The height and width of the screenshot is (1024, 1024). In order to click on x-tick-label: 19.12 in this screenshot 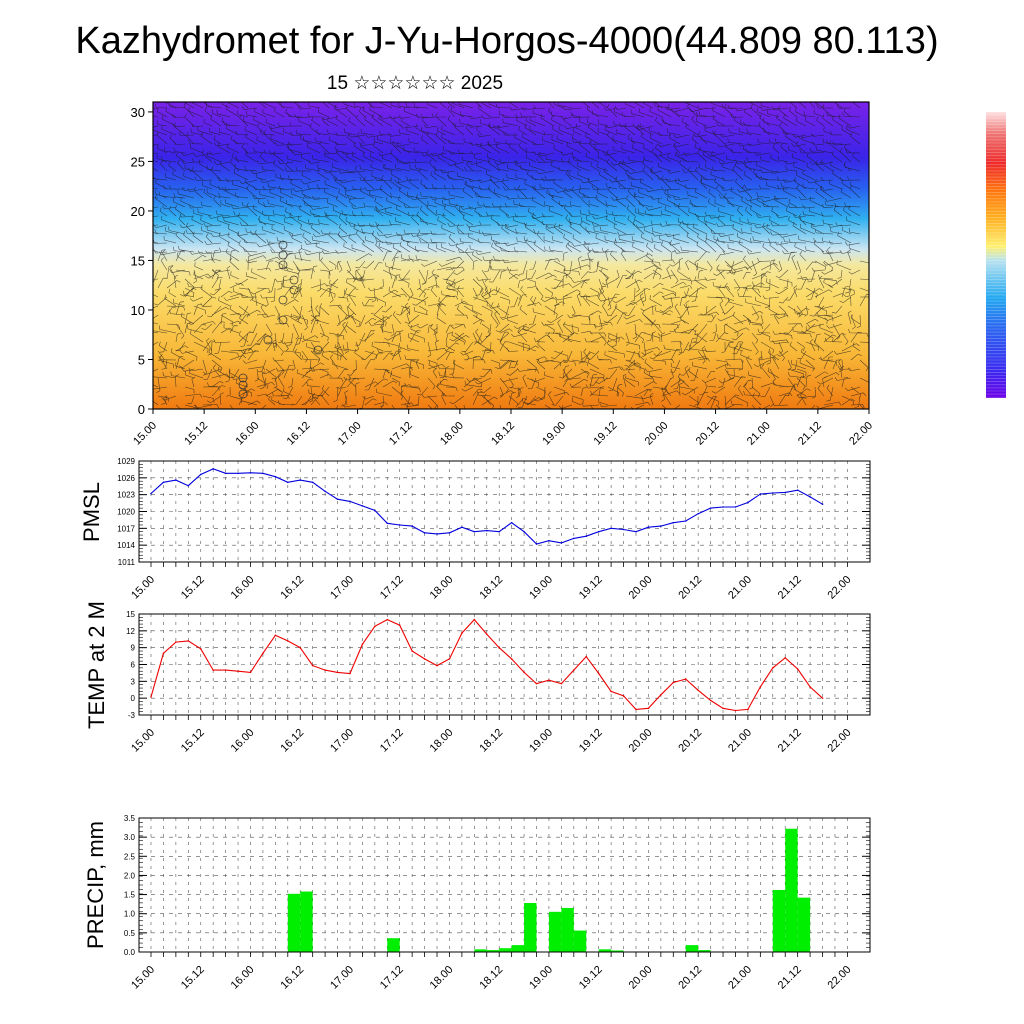, I will do `click(591, 978)`.